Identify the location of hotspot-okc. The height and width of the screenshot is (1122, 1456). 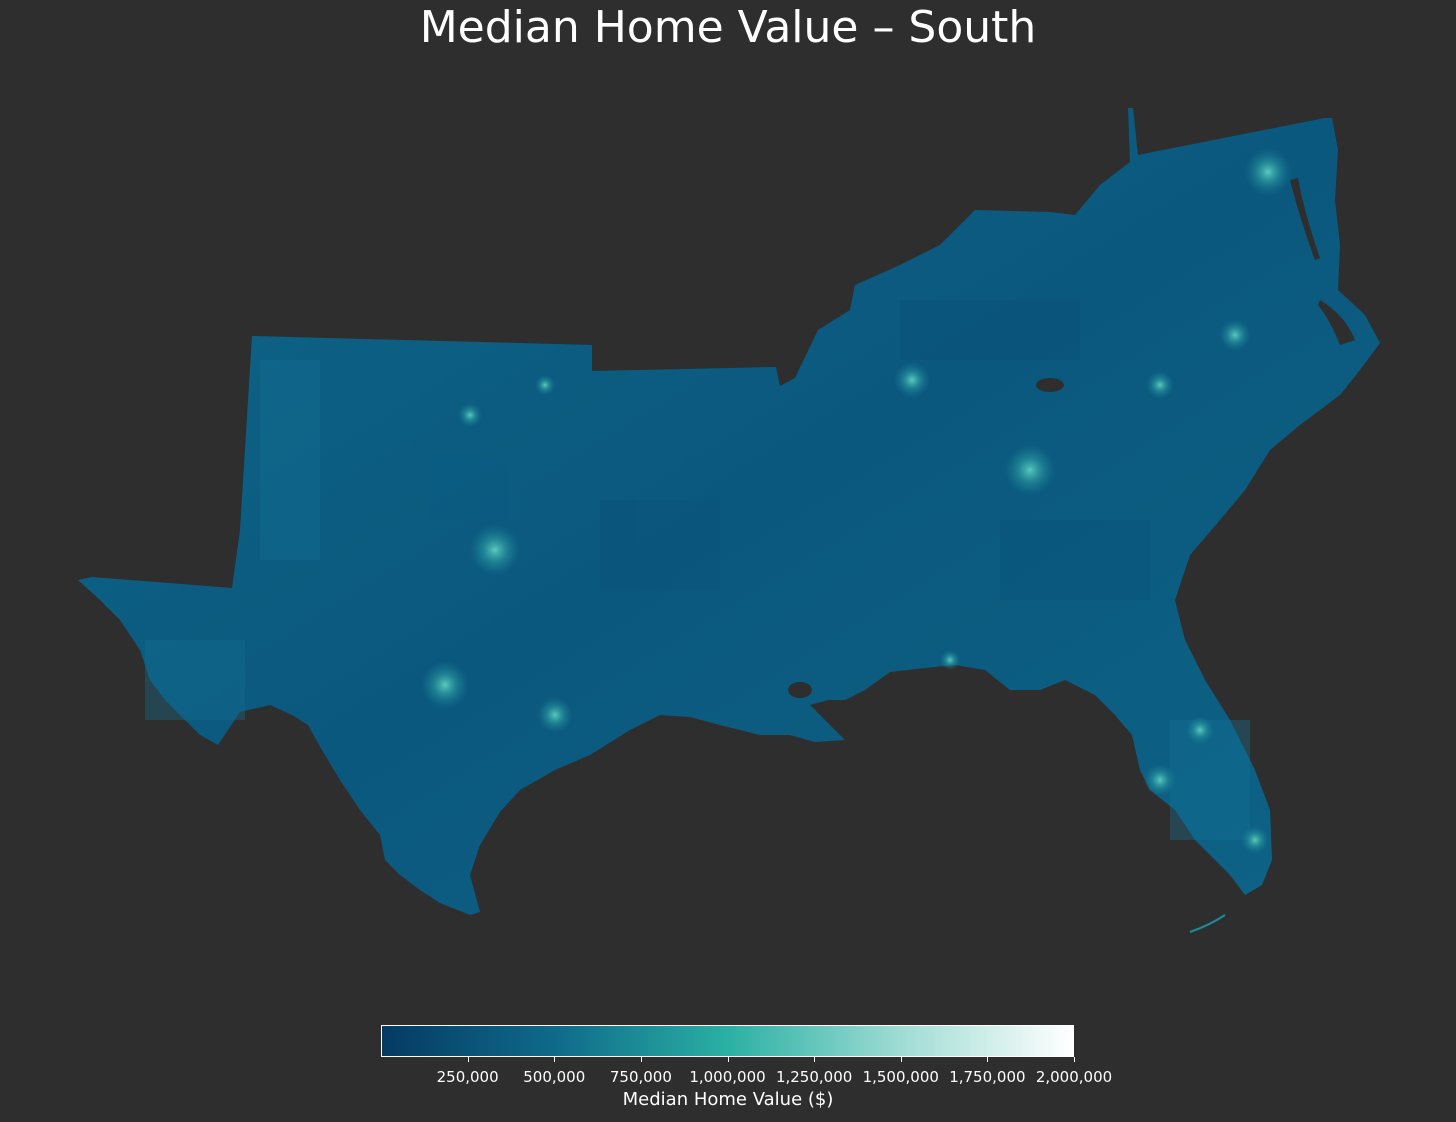
(470, 415).